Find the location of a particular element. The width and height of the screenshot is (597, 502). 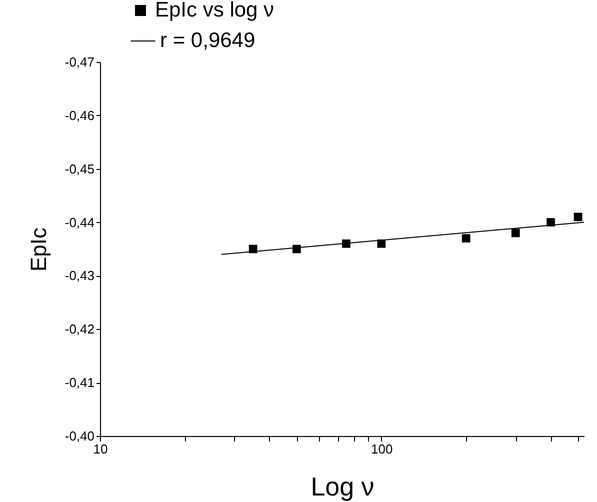

x-tick-label: 100 is located at coordinates (382, 449).